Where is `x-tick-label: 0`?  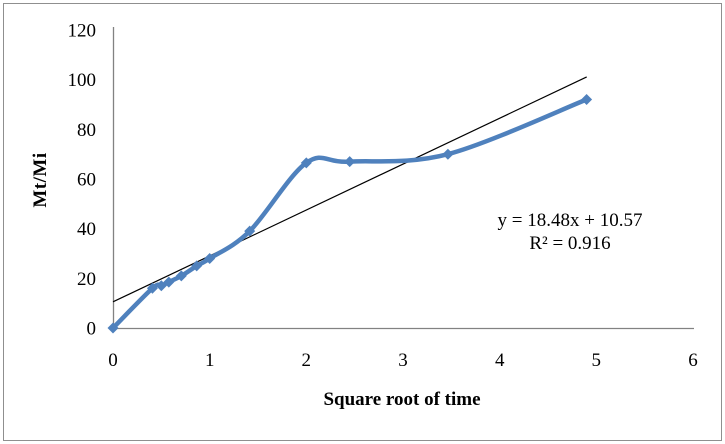 x-tick-label: 0 is located at coordinates (113, 360).